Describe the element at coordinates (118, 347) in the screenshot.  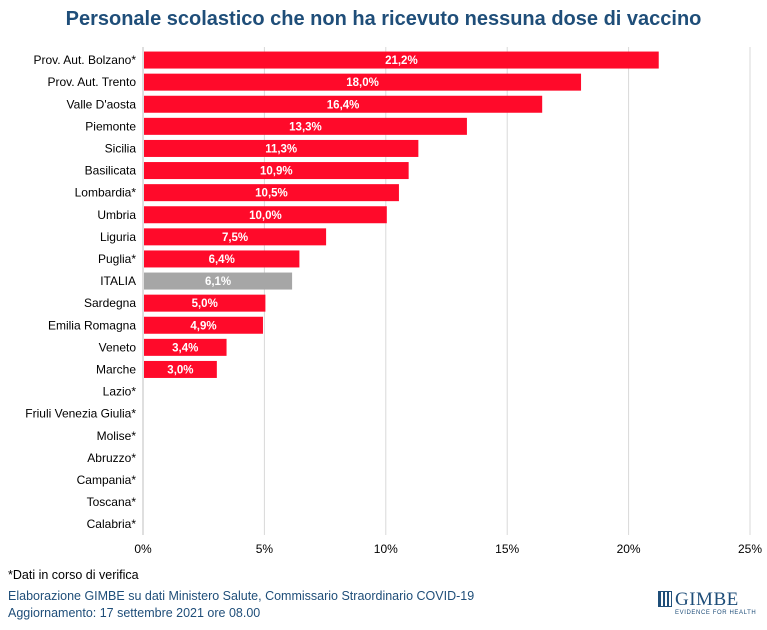
I see `category-label: Veneto` at that location.